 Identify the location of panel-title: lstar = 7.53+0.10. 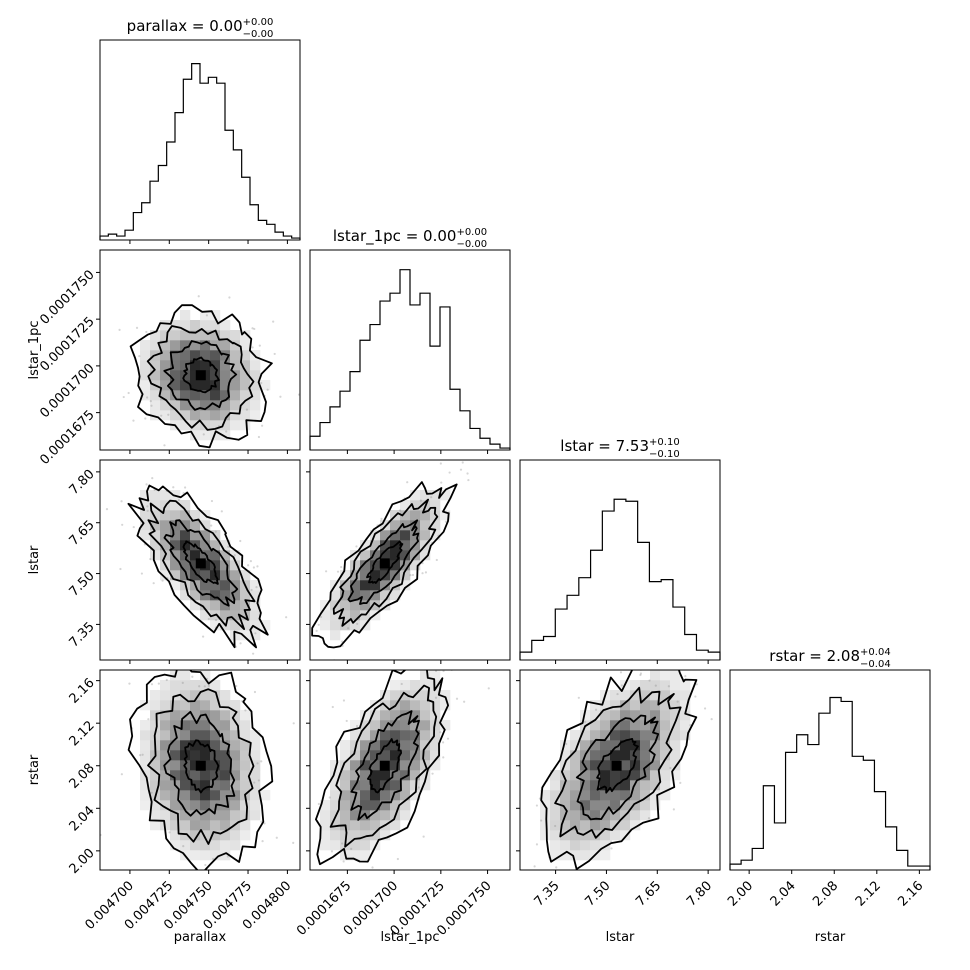
(619, 446).